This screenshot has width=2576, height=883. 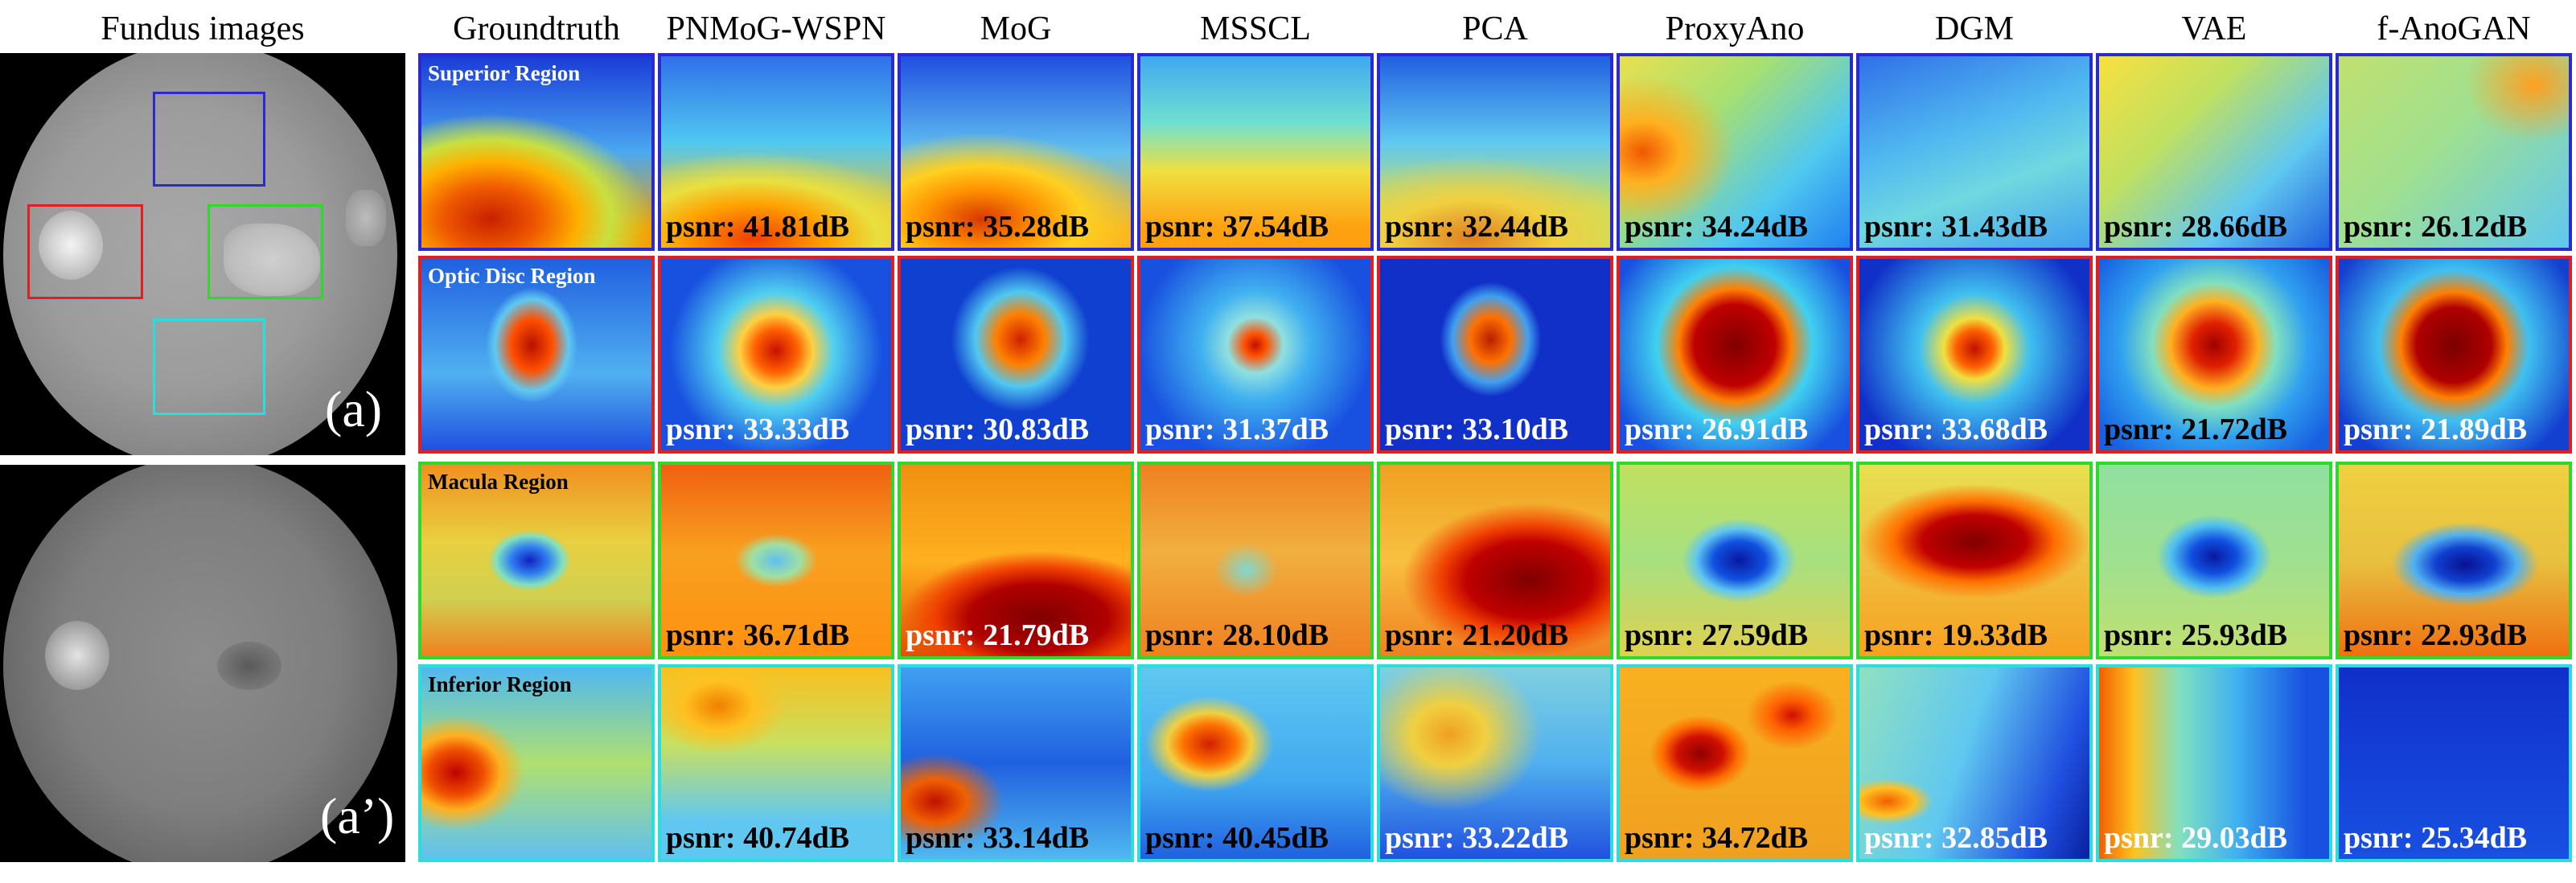 What do you see at coordinates (758, 635) in the screenshot?
I see `psnr-label: psnr: 36.71dB` at bounding box center [758, 635].